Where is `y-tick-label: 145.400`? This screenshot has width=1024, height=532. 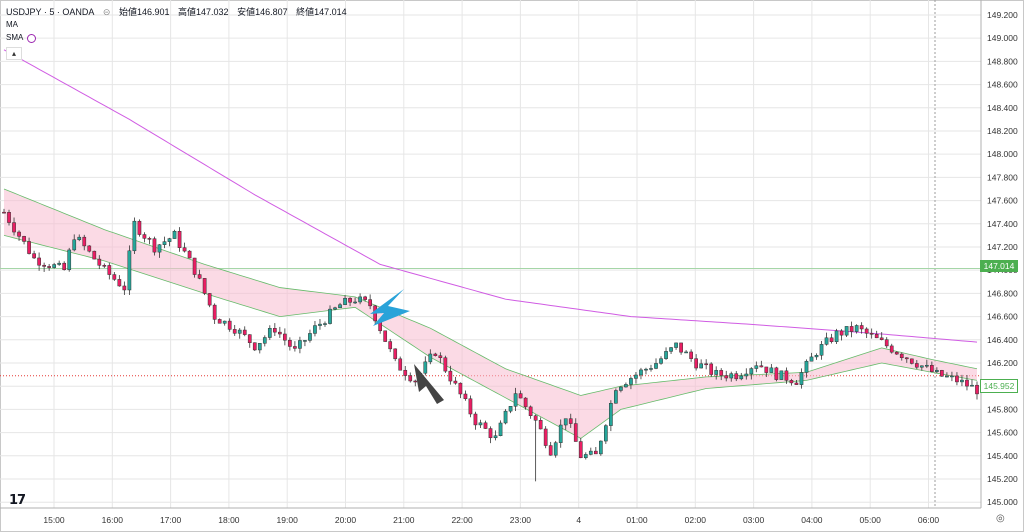 y-tick-label: 145.400 is located at coordinates (1002, 456).